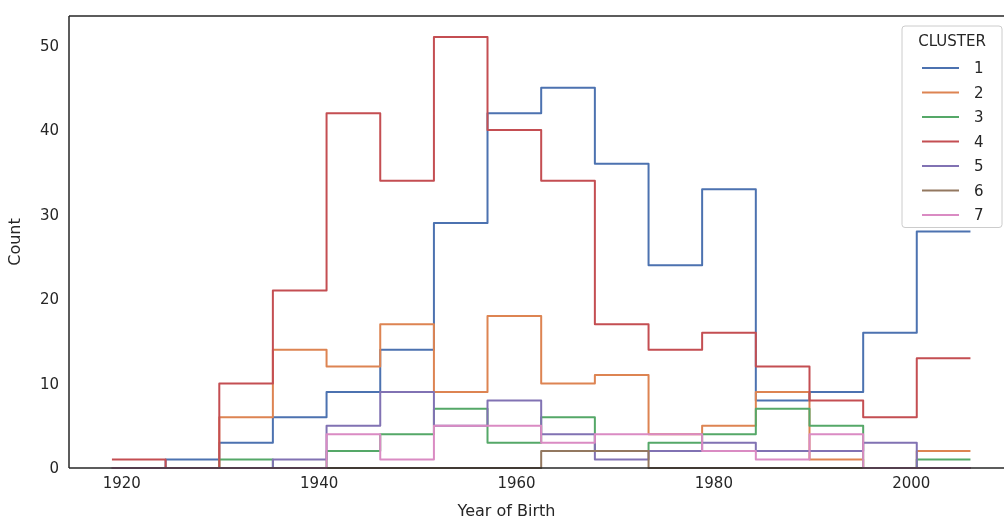 Image resolution: width=1004 pixels, height=524 pixels. Describe the element at coordinates (49, 130) in the screenshot. I see `y-tick-label: 40` at that location.